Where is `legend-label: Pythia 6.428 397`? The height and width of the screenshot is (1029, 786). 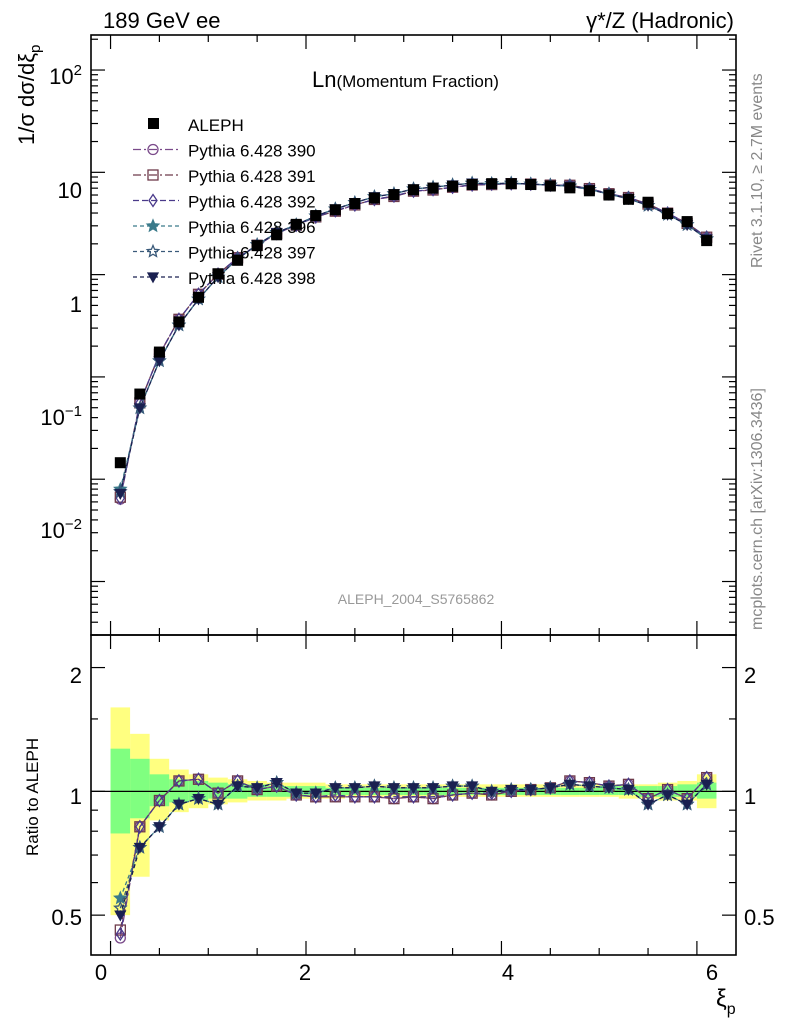 legend-label: Pythia 6.428 397 is located at coordinates (252, 253).